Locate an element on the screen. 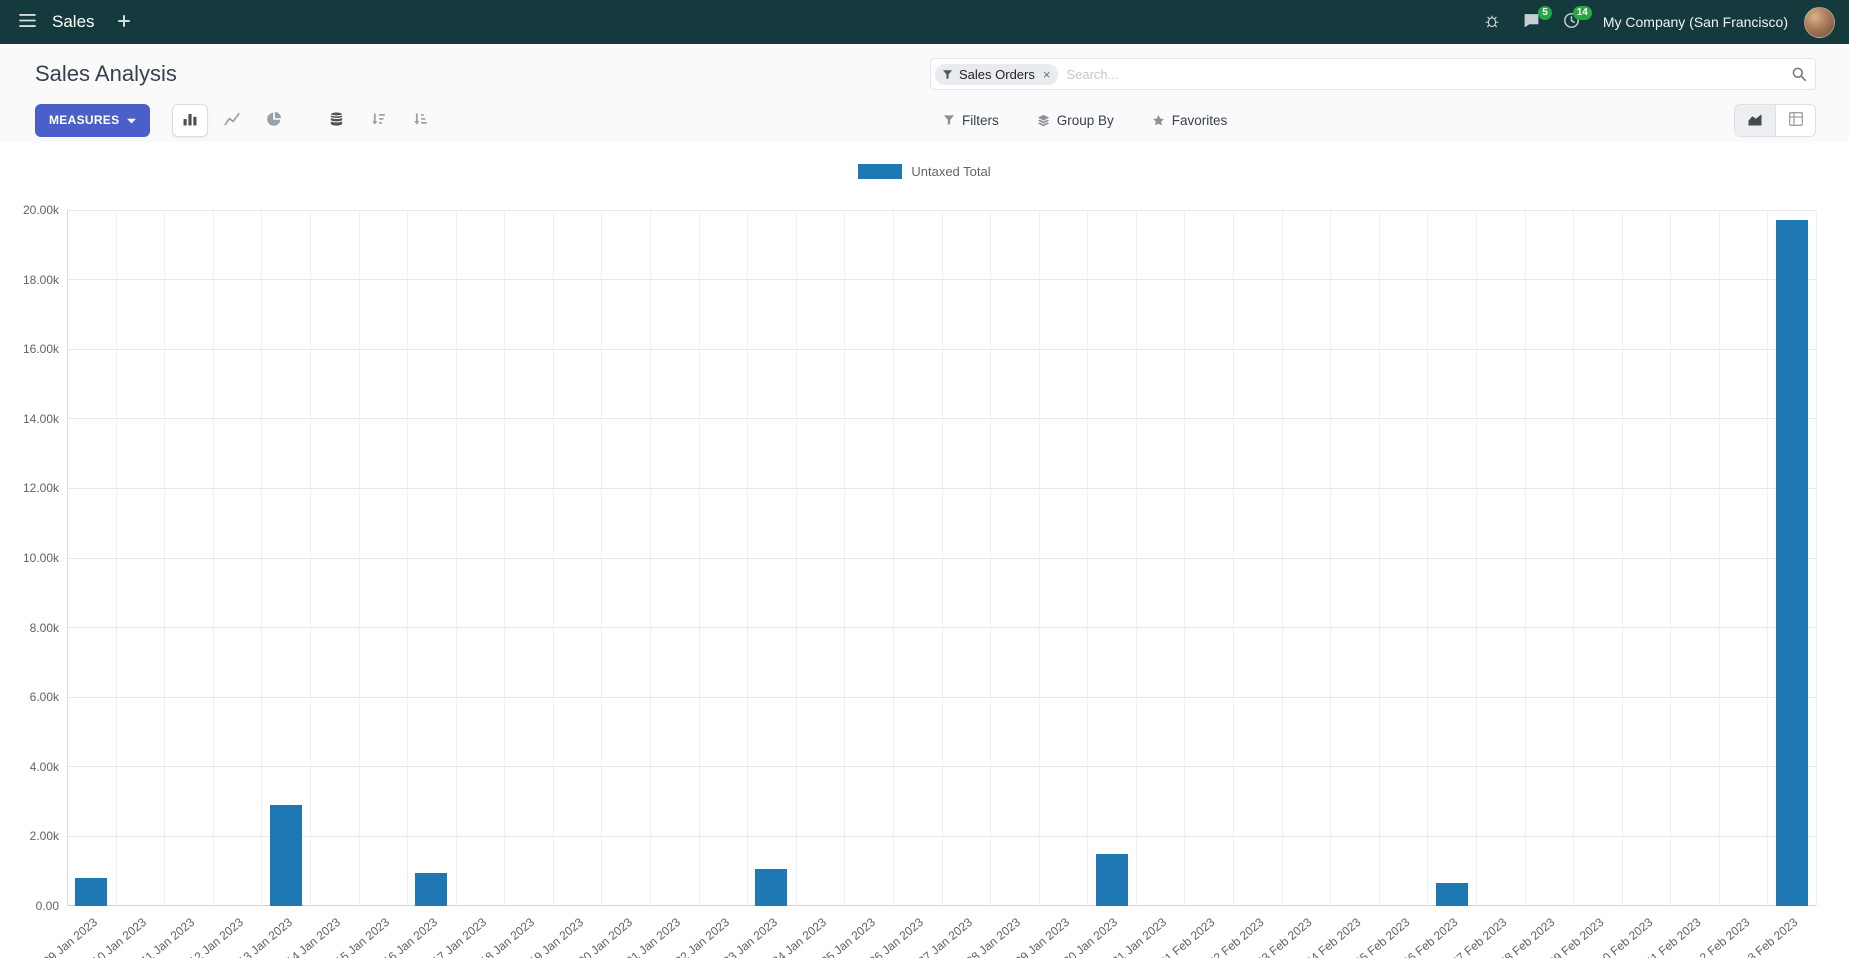  apps-menu-button is located at coordinates (27, 22).